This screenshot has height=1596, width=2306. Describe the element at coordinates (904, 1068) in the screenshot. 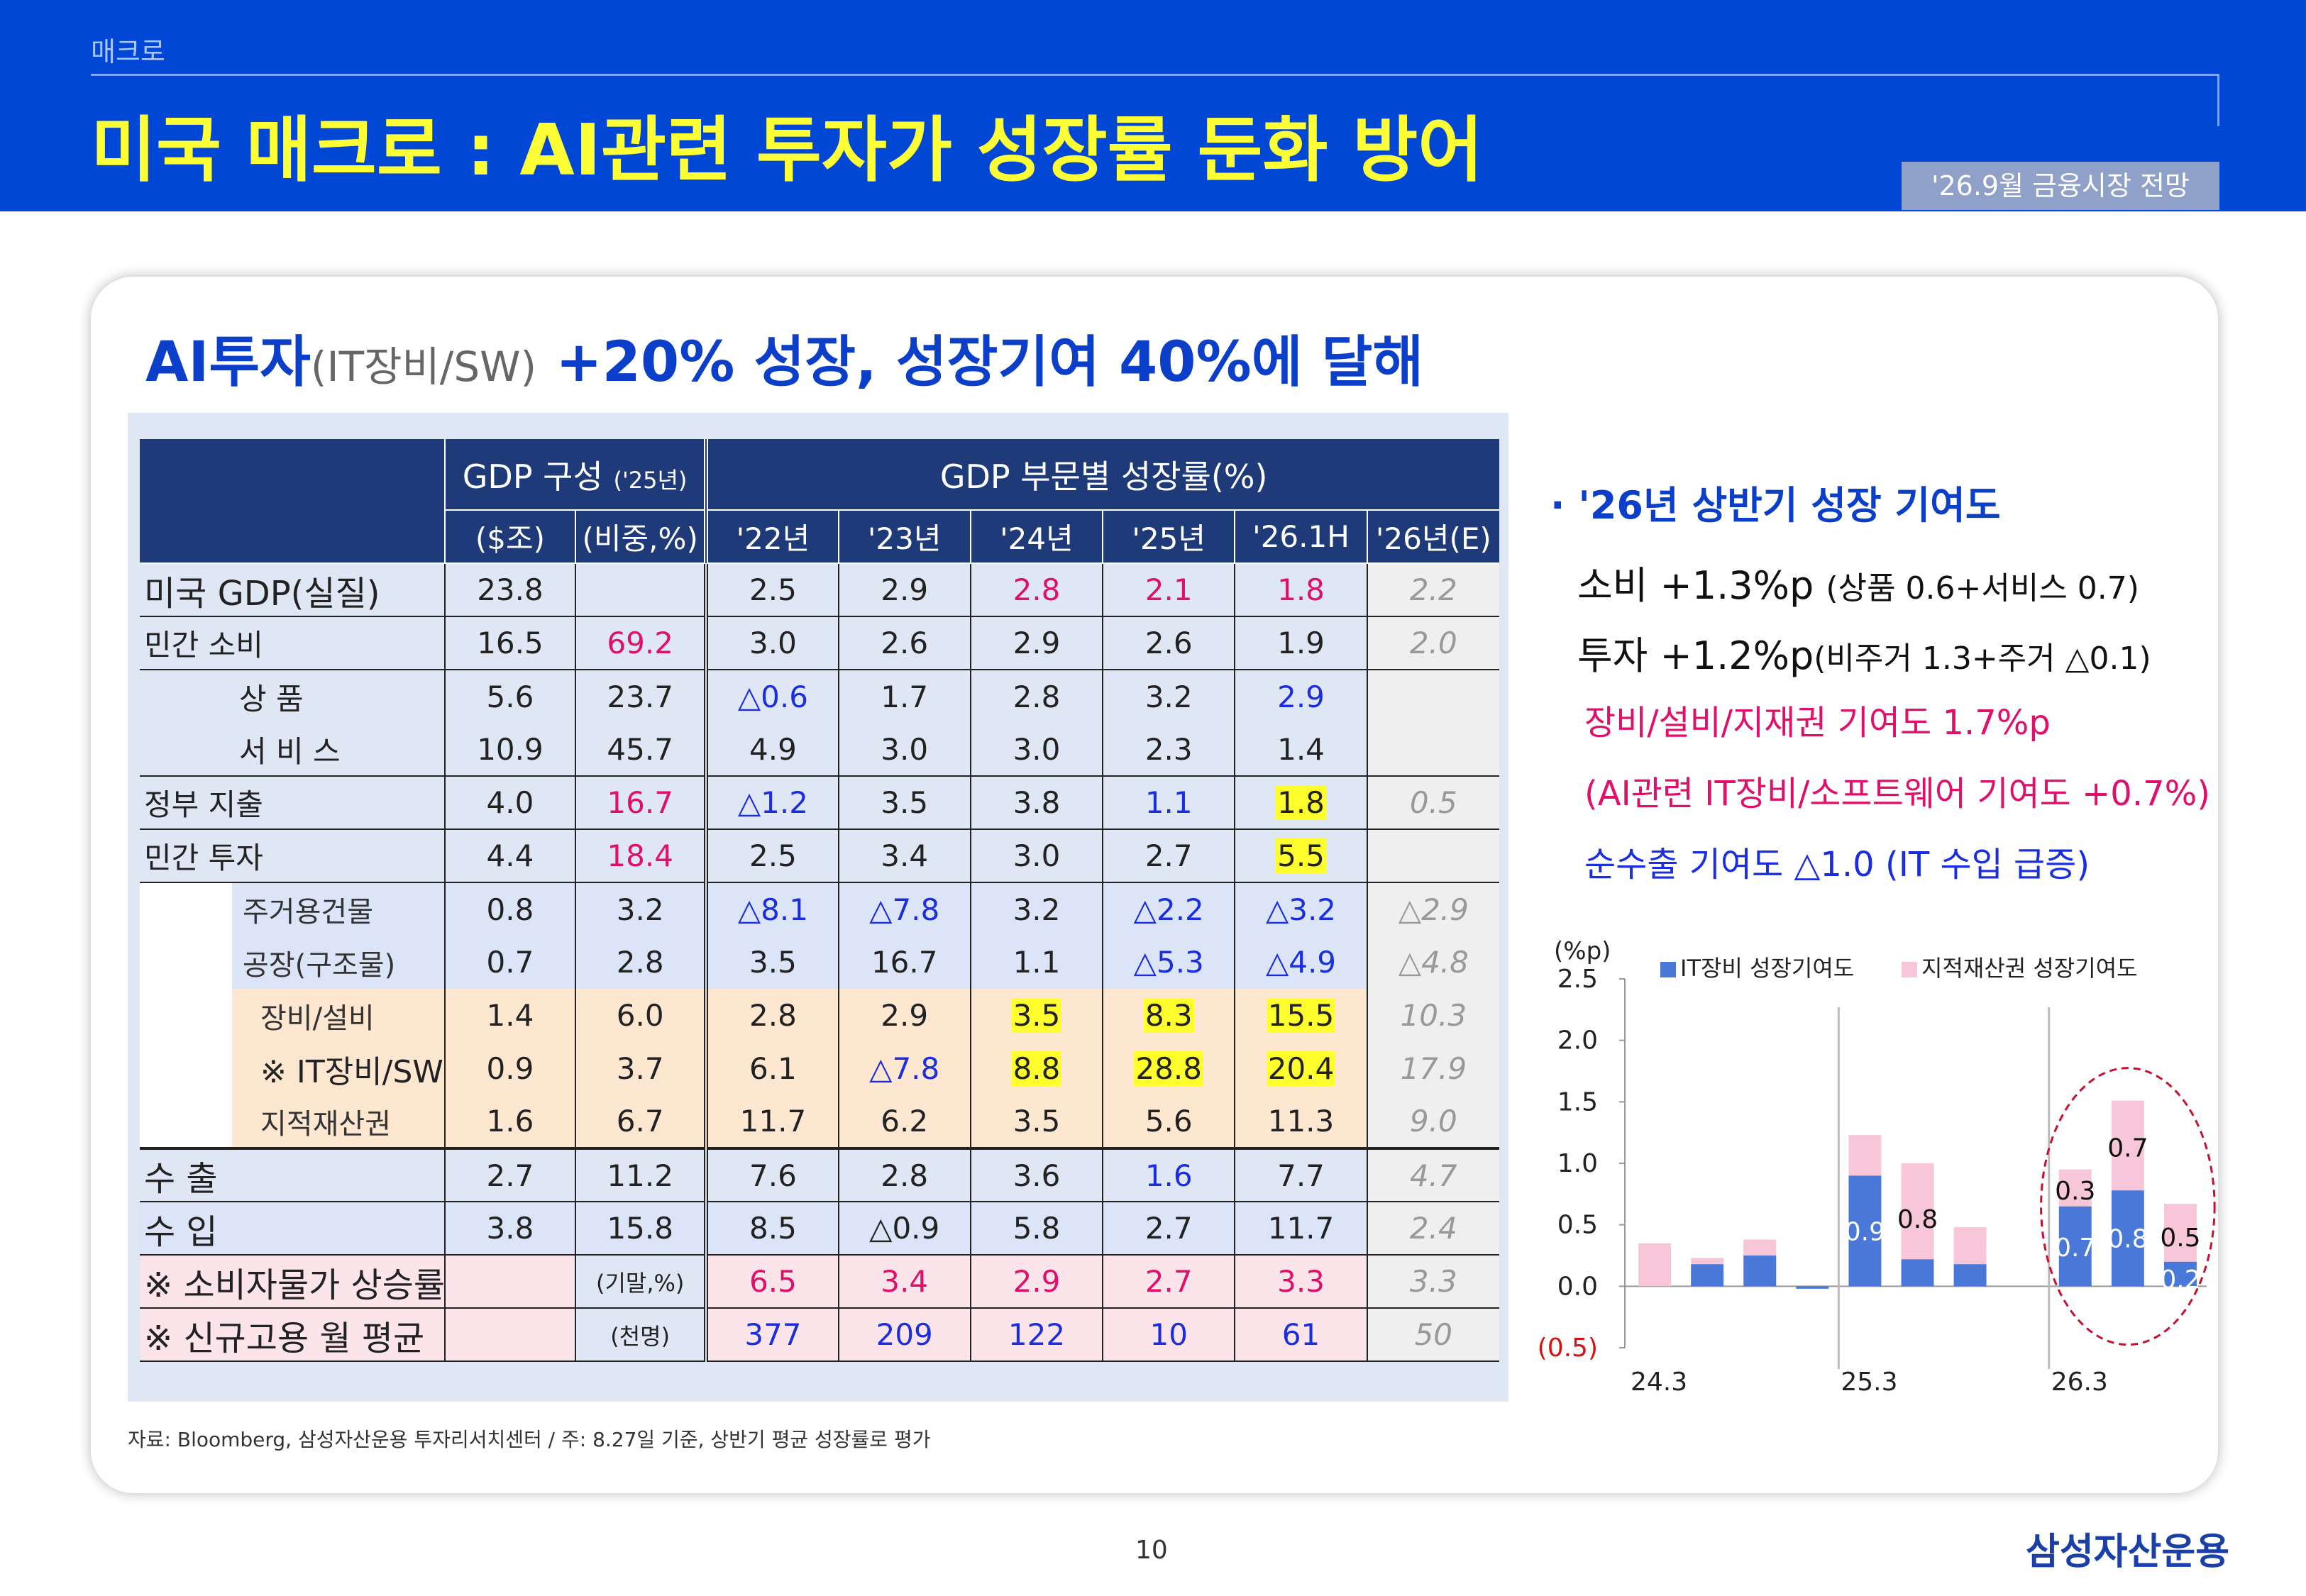

I see `table-cell: △7.8` at that location.